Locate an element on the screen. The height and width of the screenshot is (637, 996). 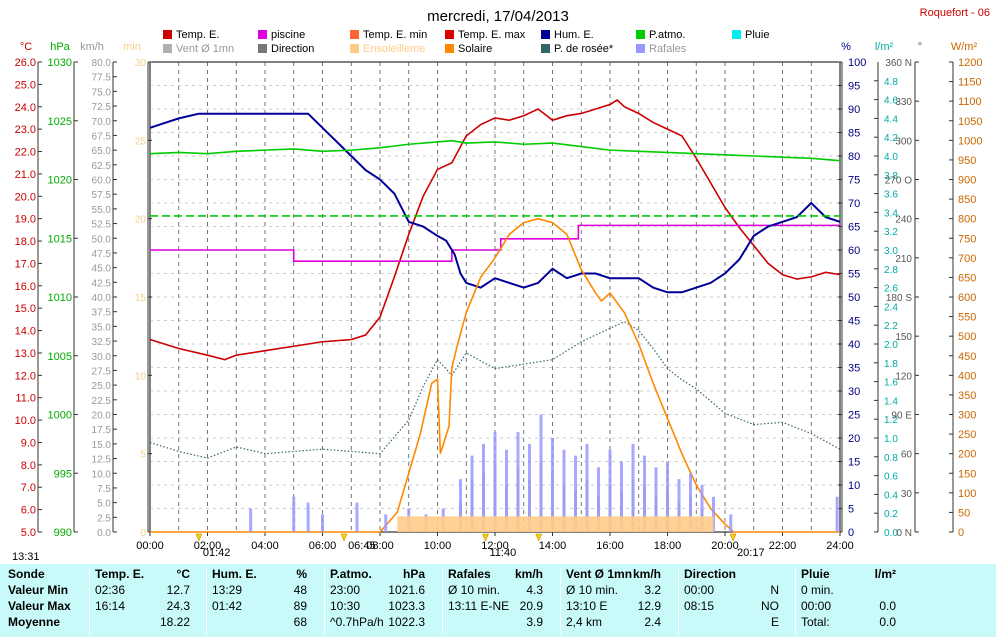
summary-cell: Sonde is located at coordinates (26, 574).